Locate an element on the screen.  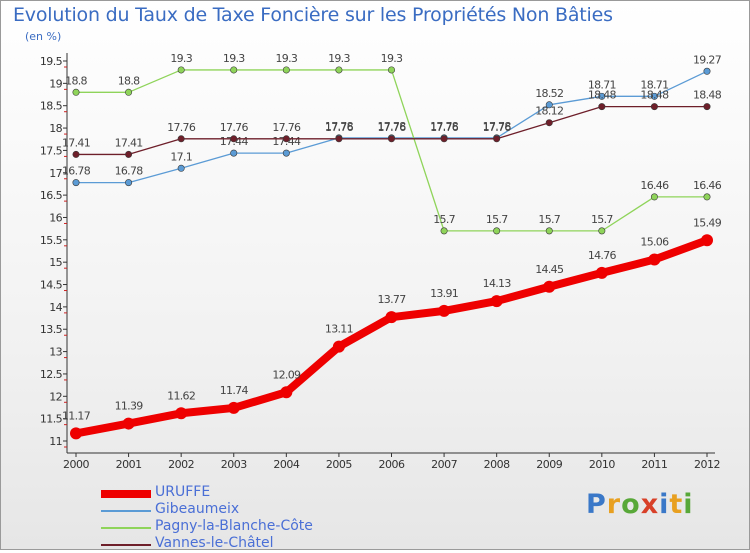
legend-label: Vannes-le-Châtel is located at coordinates (214, 543).